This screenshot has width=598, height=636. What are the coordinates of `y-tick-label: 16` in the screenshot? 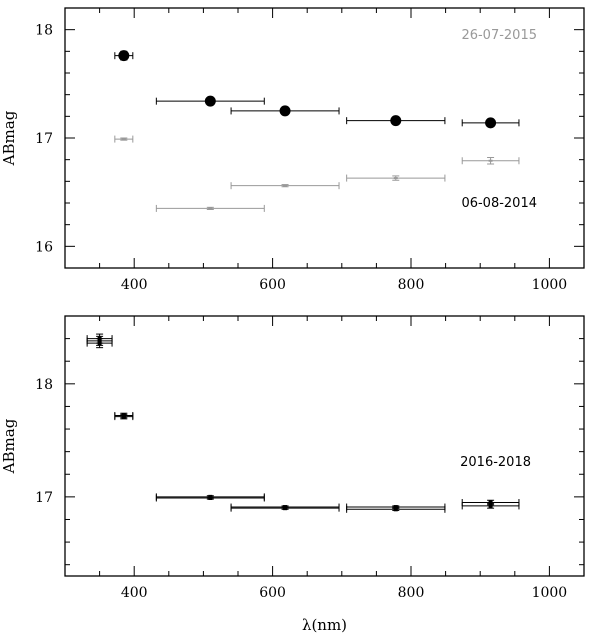 It's located at (44, 247).